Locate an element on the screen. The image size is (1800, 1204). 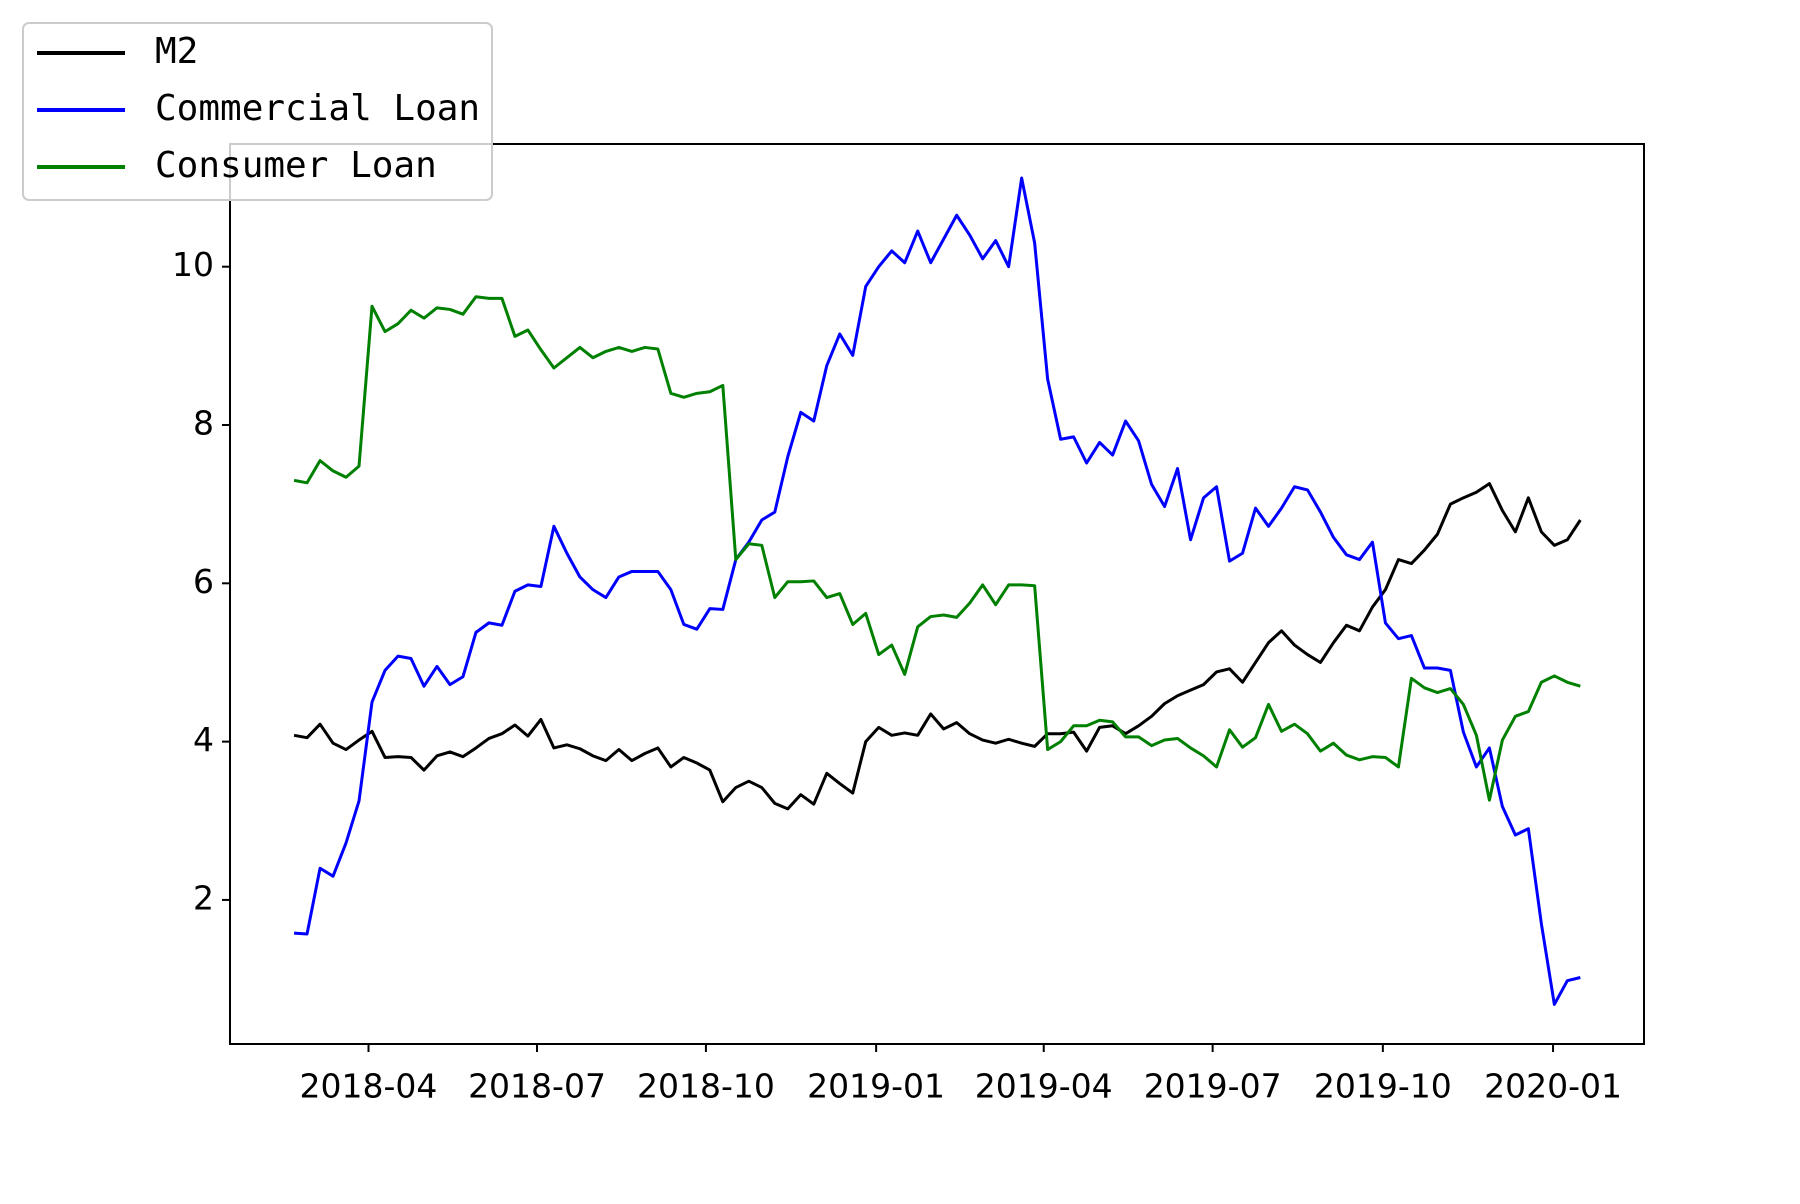
x-tick-label: 2019-04 is located at coordinates (1044, 1086).